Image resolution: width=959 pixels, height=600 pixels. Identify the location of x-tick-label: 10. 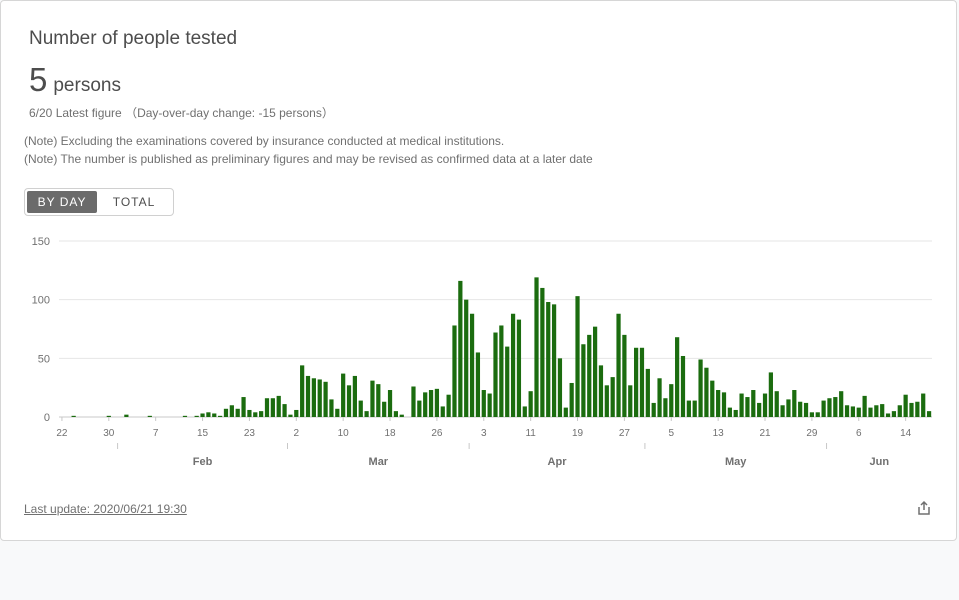
(344, 433).